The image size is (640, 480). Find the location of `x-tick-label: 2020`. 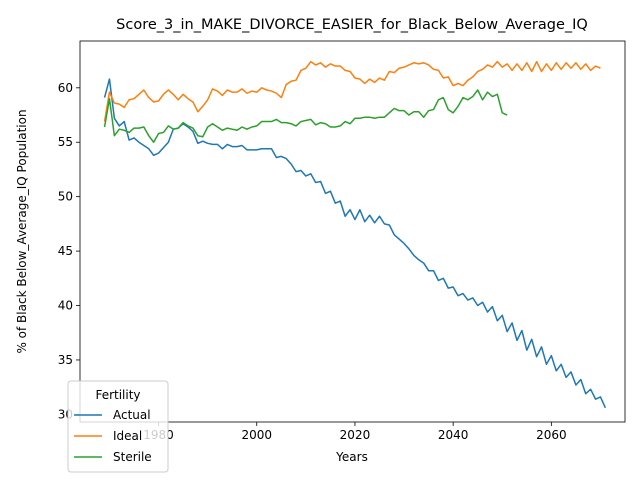

x-tick-label: 2020 is located at coordinates (355, 435).